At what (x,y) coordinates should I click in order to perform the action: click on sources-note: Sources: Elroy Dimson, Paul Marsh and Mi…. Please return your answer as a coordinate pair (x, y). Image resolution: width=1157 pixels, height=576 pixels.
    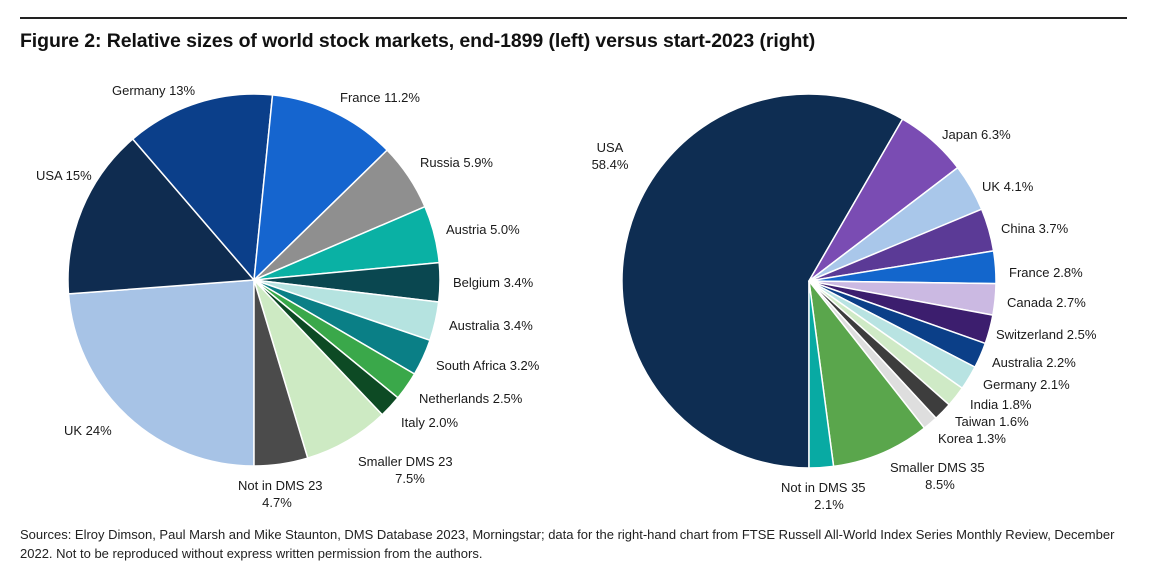
    Looking at the image, I should click on (567, 544).